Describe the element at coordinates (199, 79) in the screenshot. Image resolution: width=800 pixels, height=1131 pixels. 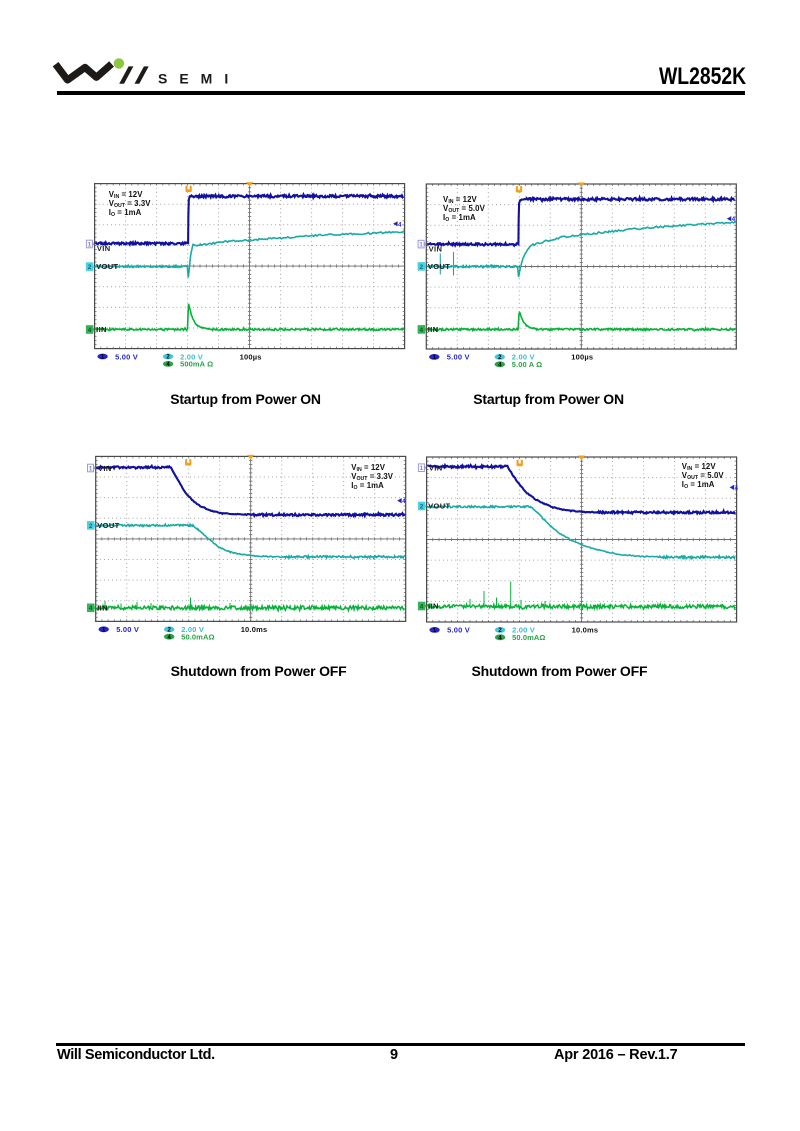
I see `svg-text: SEMI` at that location.